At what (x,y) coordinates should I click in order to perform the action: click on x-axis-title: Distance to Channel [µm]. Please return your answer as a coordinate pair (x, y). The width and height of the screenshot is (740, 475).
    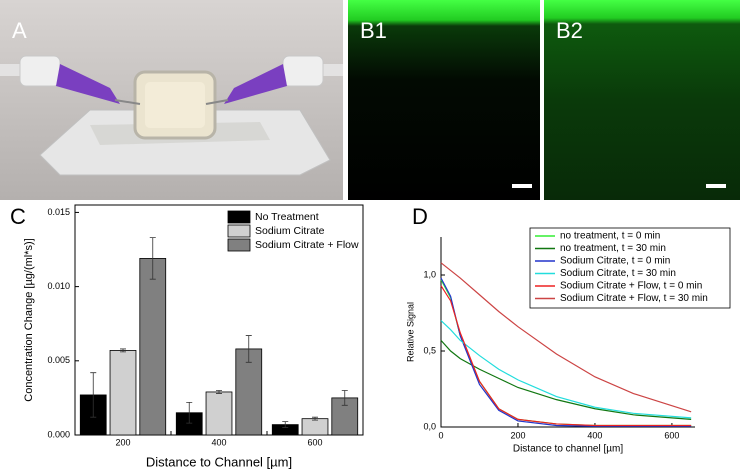
    Looking at the image, I should click on (219, 461).